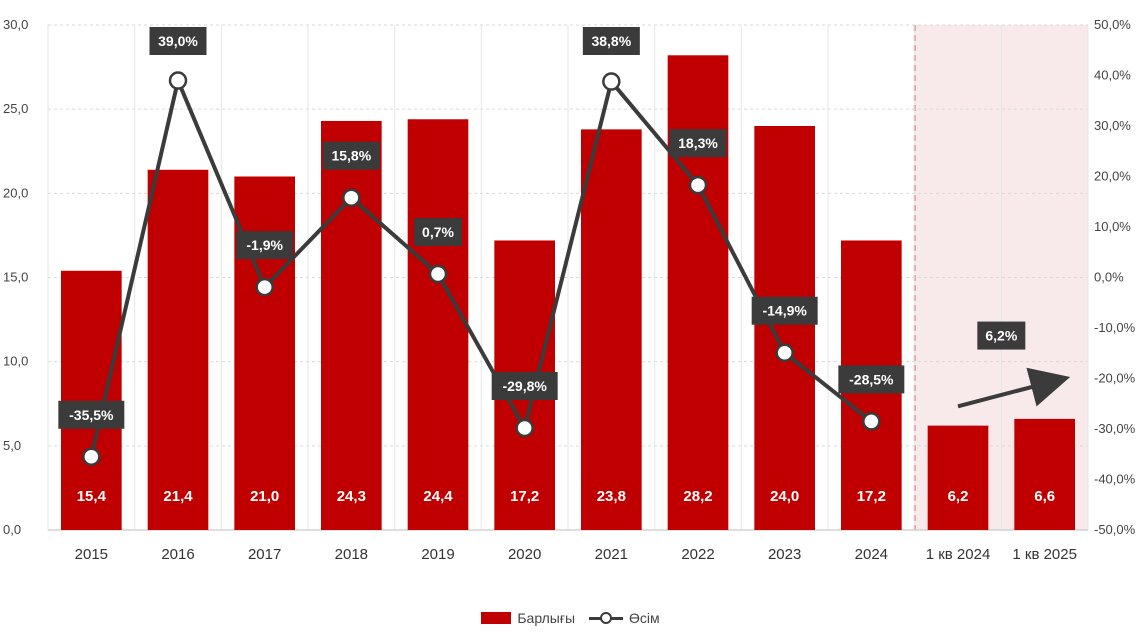 This screenshot has height=635, width=1141. I want to click on growth-label: -29,8%, so click(524, 386).